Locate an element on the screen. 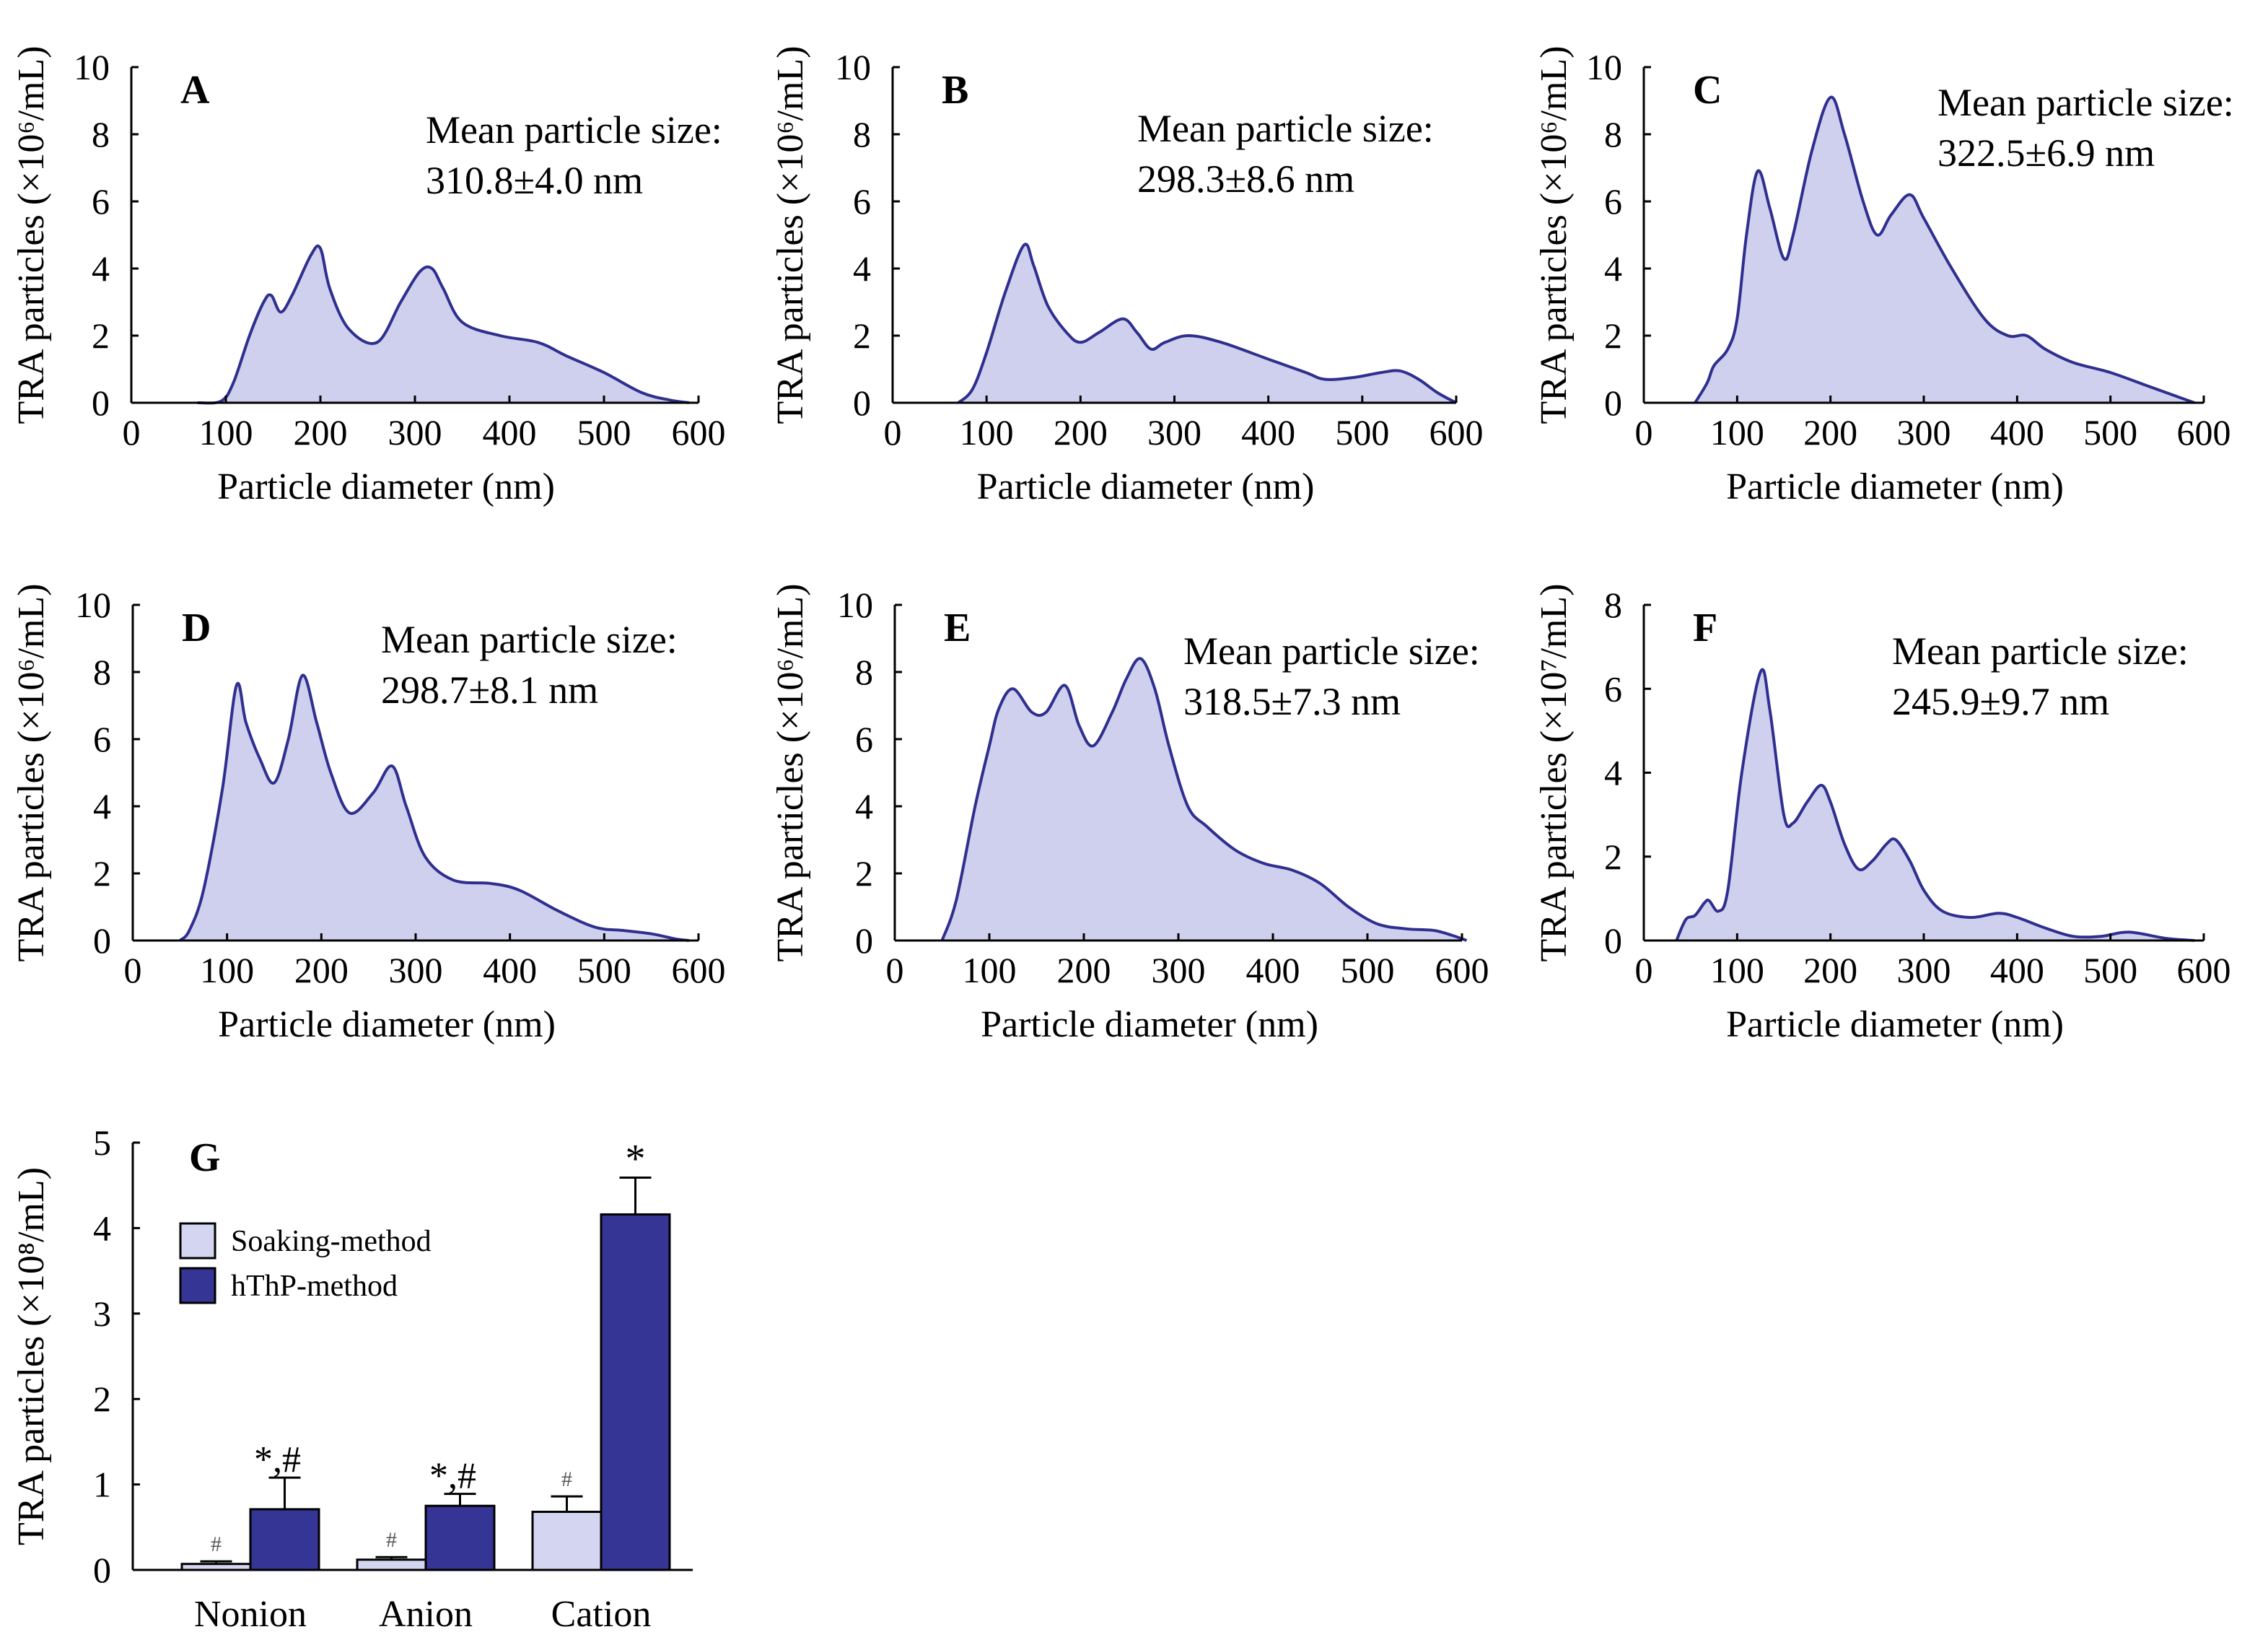 The width and height of the screenshot is (2268, 1645). panel-label: B is located at coordinates (955, 90).